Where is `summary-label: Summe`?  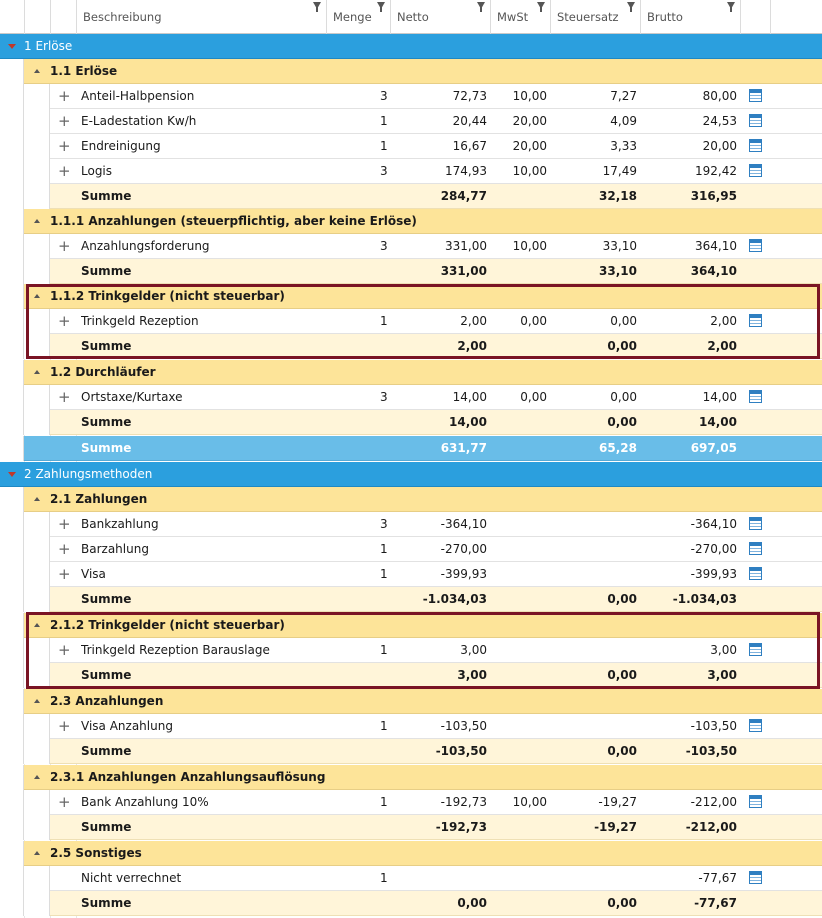 summary-label: Summe is located at coordinates (106, 827).